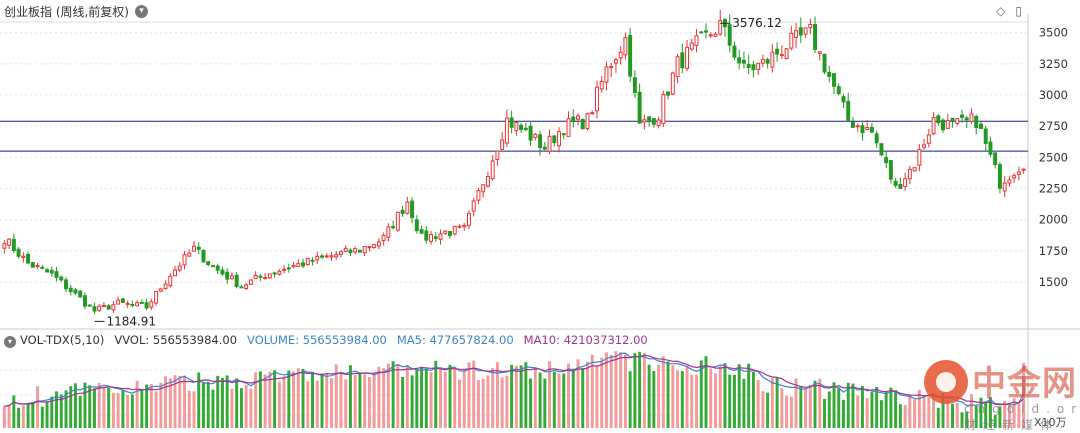 This screenshot has width=1080, height=433. What do you see at coordinates (1053, 64) in the screenshot?
I see `y-tick-label: 3250` at bounding box center [1053, 64].